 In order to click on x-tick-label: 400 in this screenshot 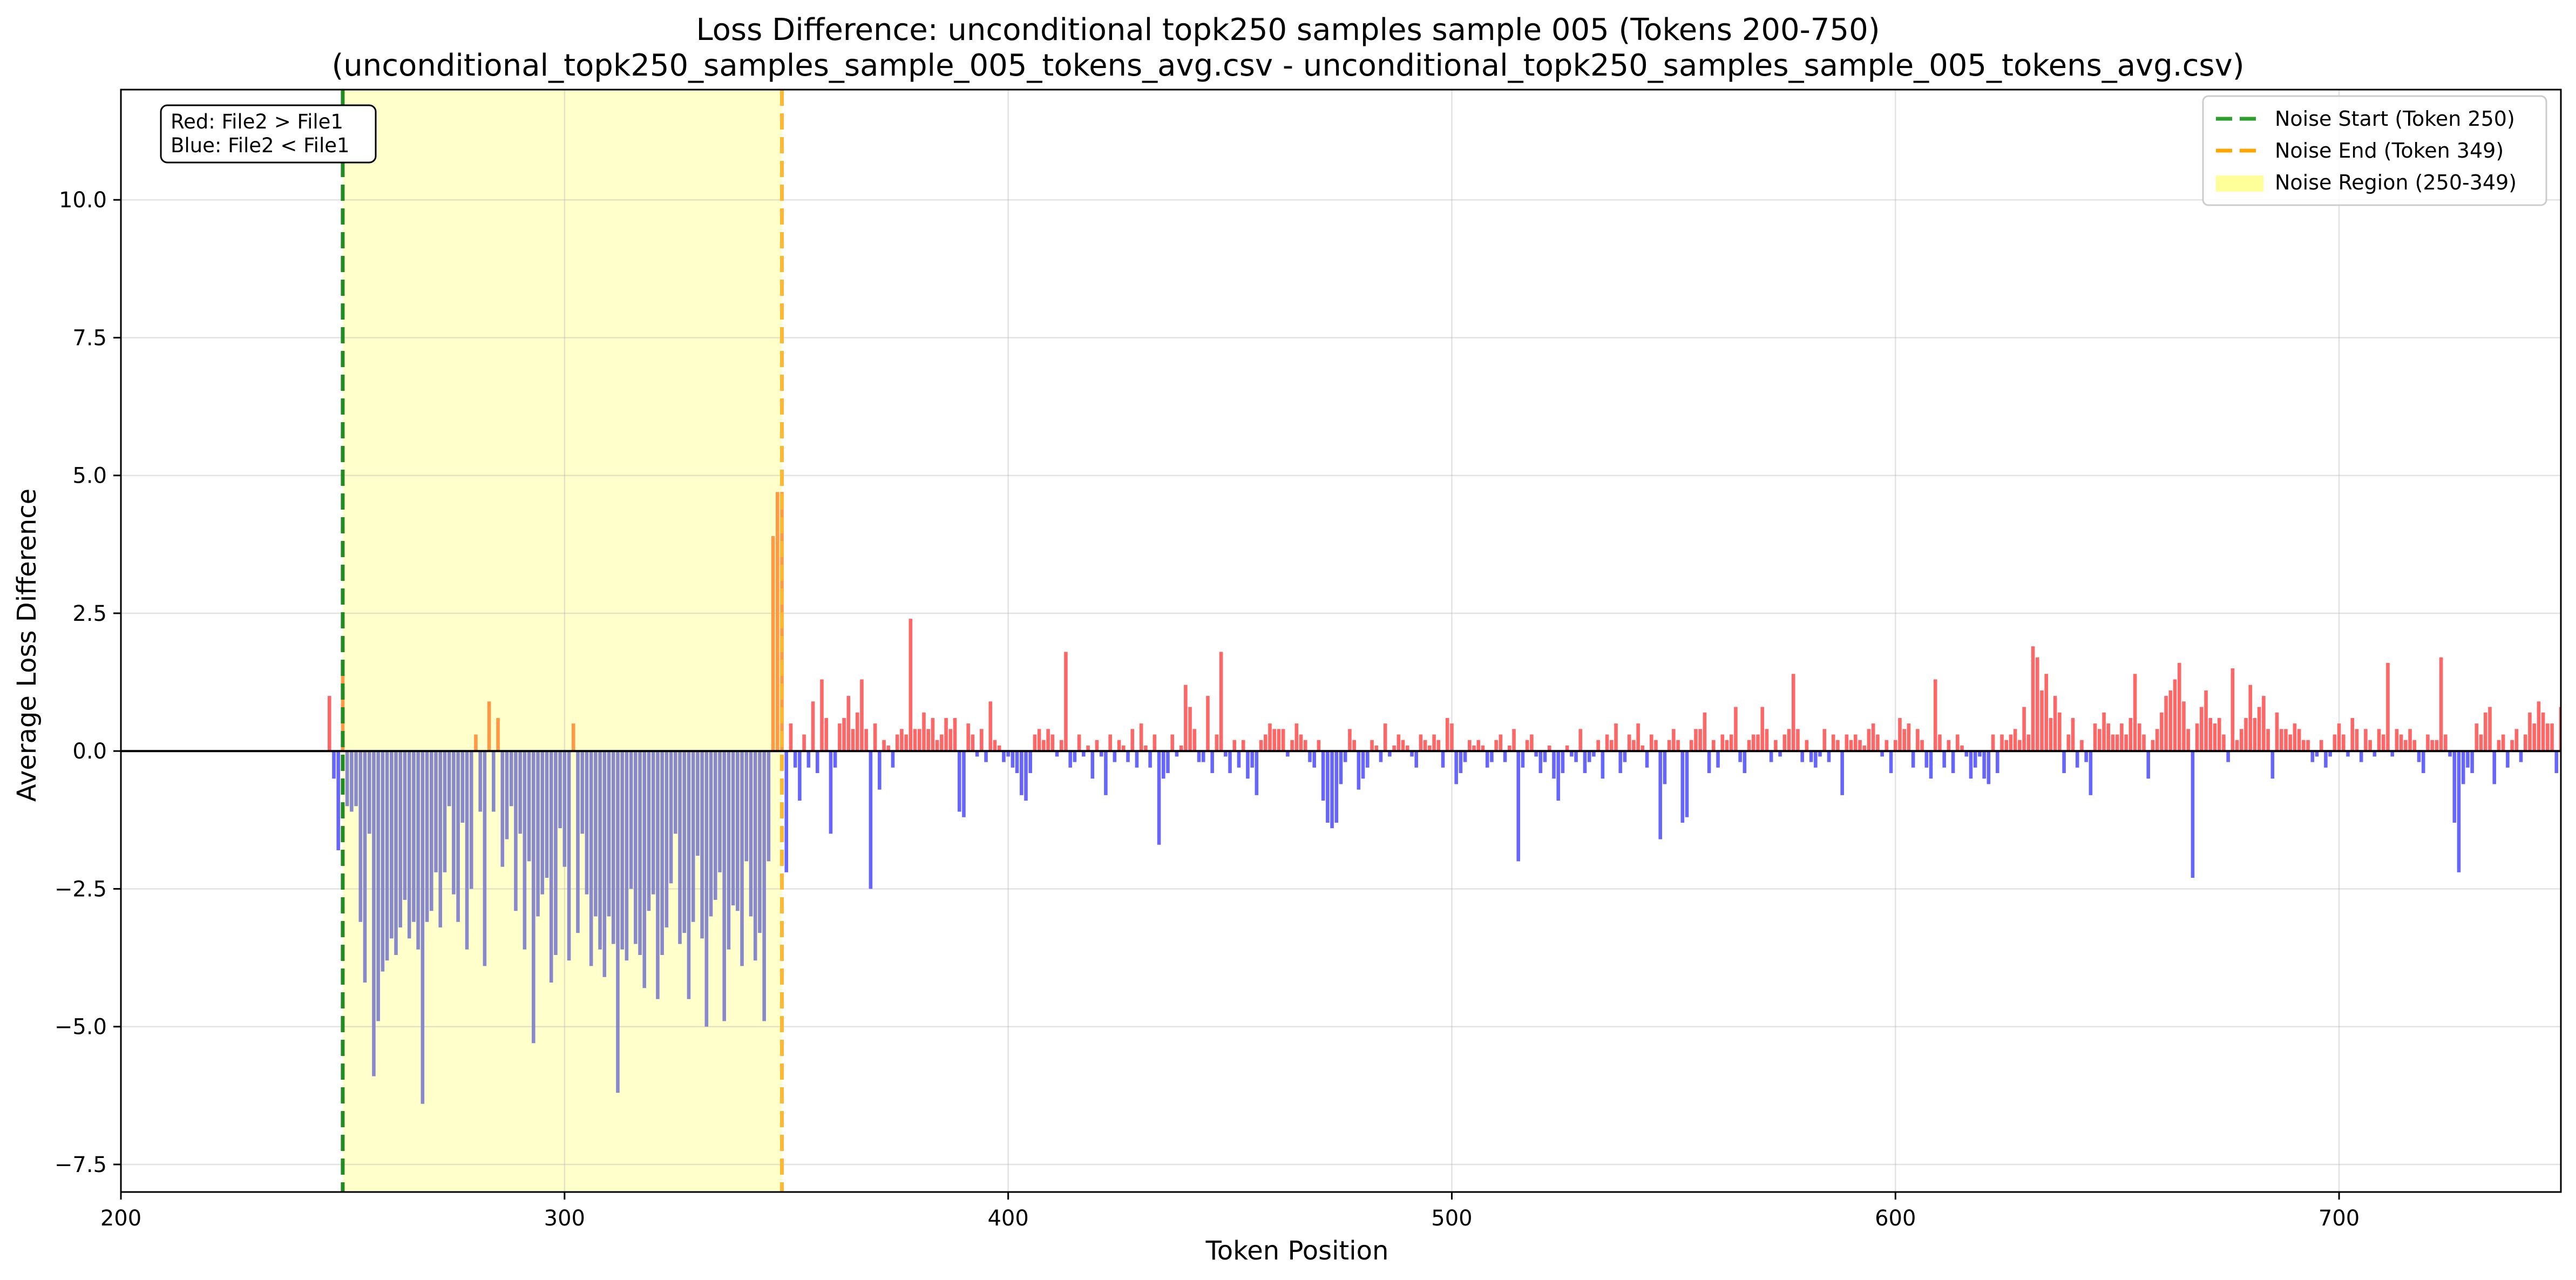, I will do `click(1007, 1218)`.